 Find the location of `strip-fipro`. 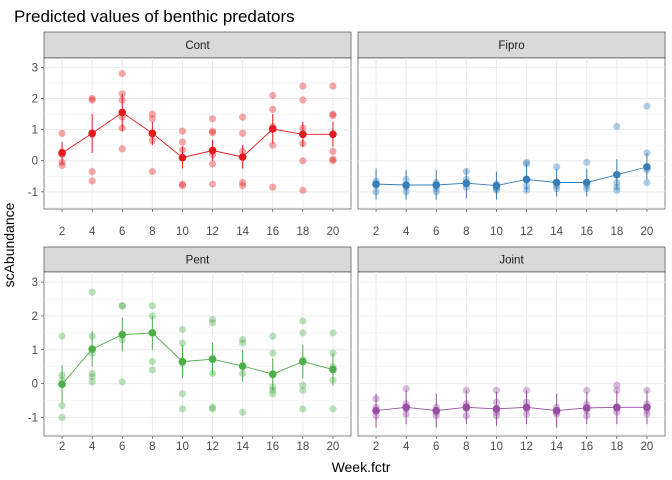

strip-fipro is located at coordinates (511, 45).